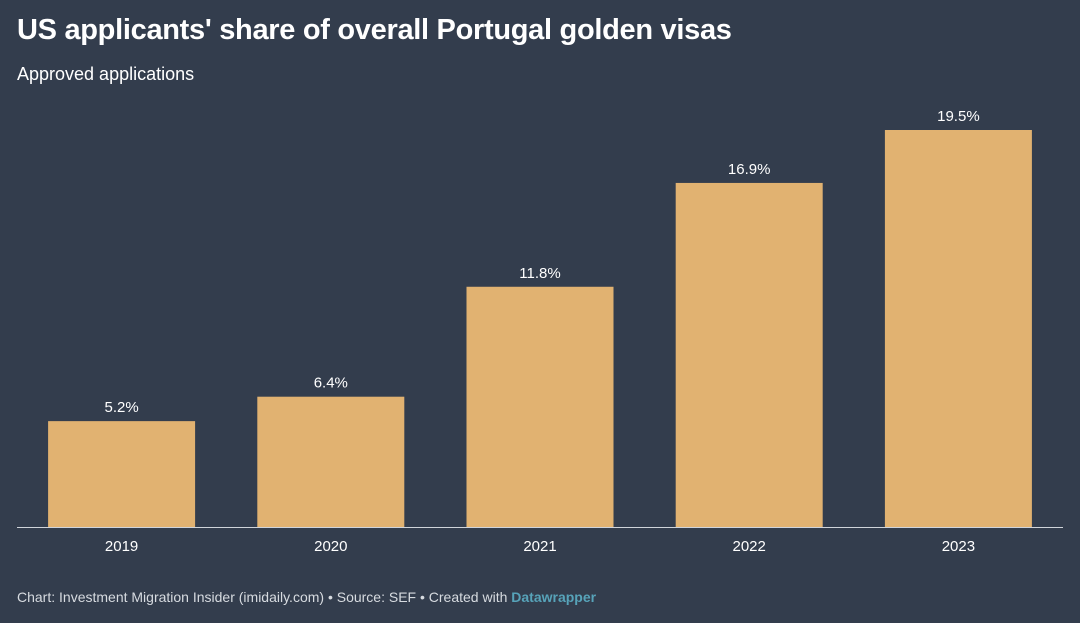  Describe the element at coordinates (540, 406) in the screenshot. I see `bar-2021` at that location.